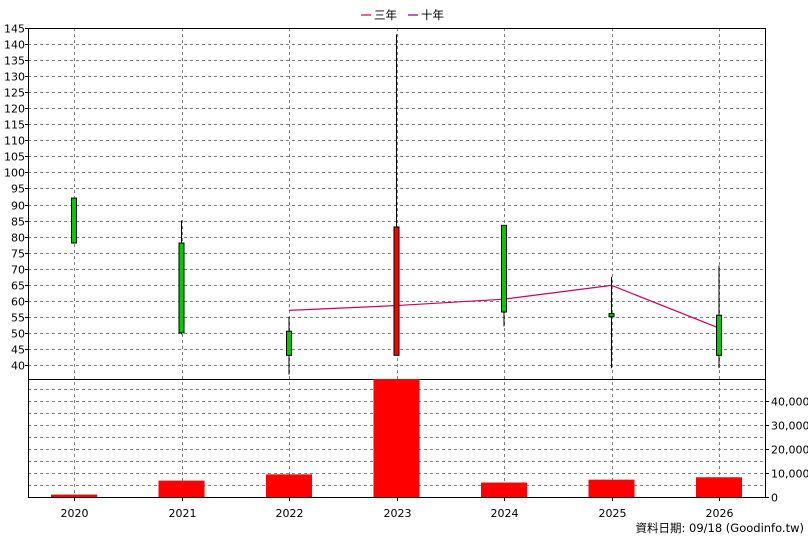  Describe the element at coordinates (14, 45) in the screenshot. I see `price-tick-label: 140` at that location.